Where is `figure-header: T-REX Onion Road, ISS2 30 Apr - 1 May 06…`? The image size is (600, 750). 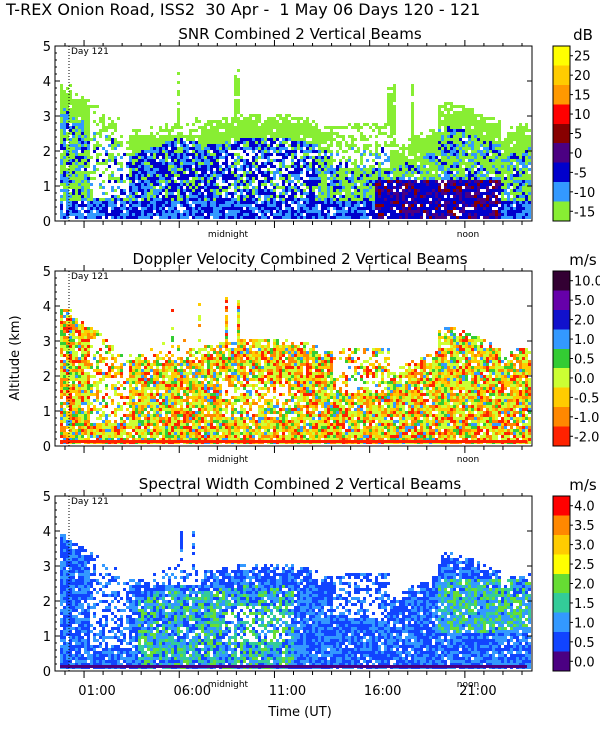 figure-header: T-REX Onion Road, ISS2 30 Apr - 1 May 06… is located at coordinates (243, 9).